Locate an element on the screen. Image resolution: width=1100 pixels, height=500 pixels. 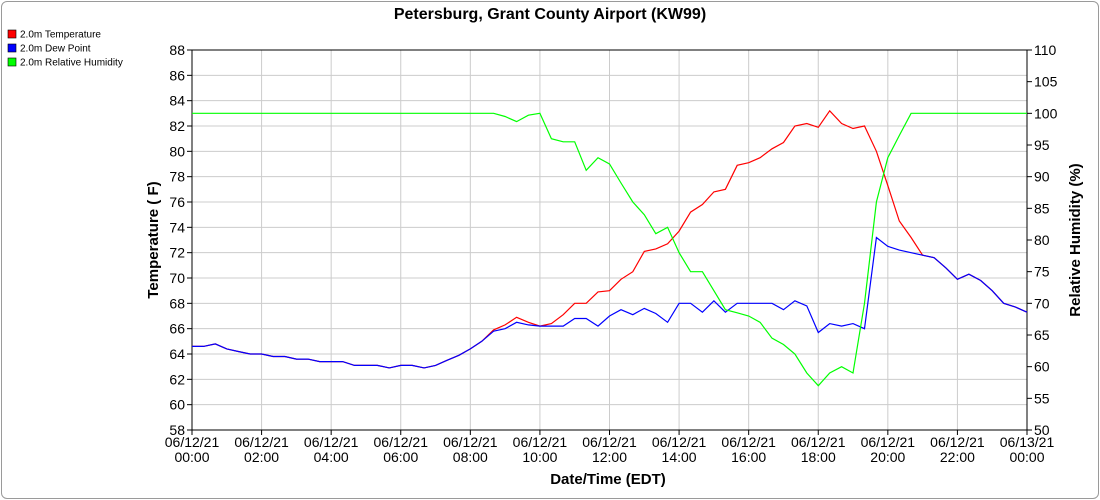
y-tick-label: 60 is located at coordinates (177, 405).